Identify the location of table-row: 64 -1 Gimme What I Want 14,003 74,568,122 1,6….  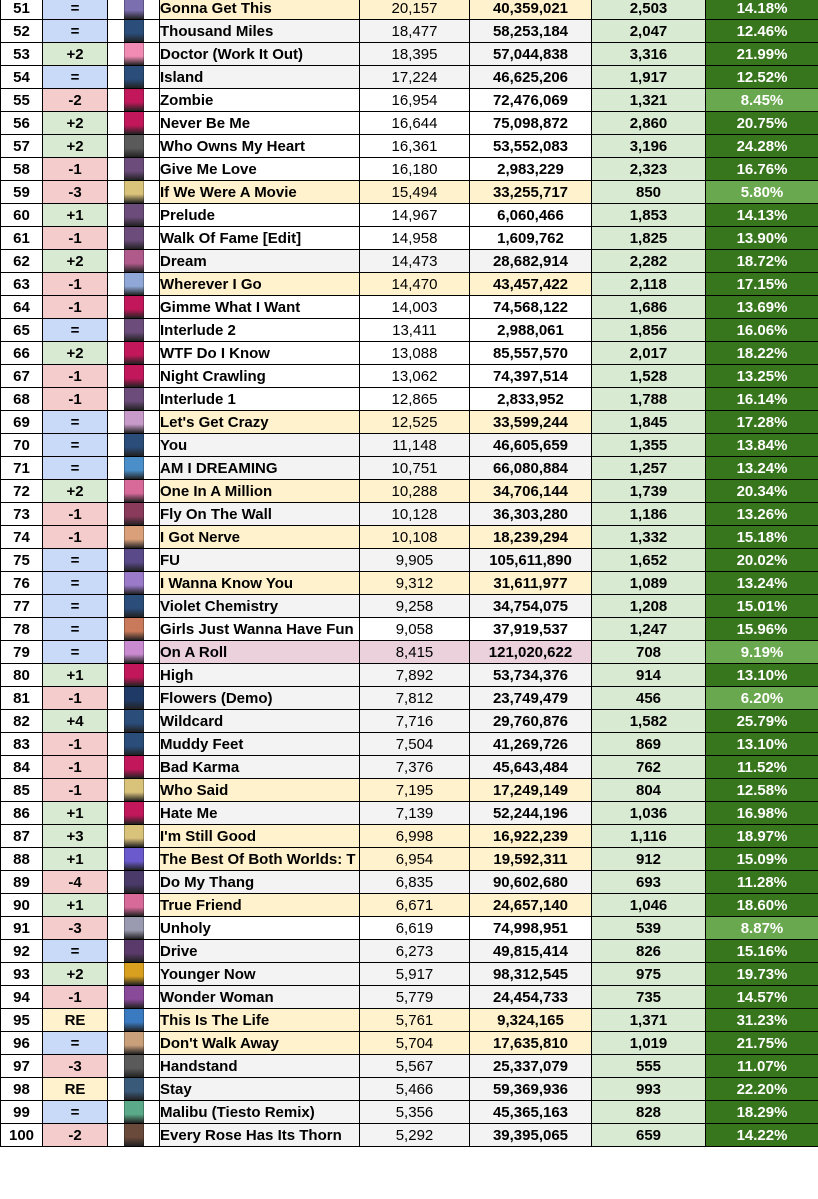
(409, 307).